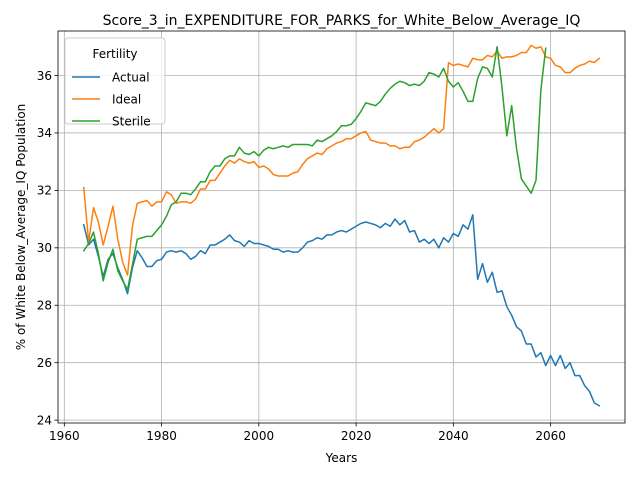 This screenshot has width=640, height=480. What do you see at coordinates (44, 191) in the screenshot?
I see `y-tick-label: 32` at bounding box center [44, 191].